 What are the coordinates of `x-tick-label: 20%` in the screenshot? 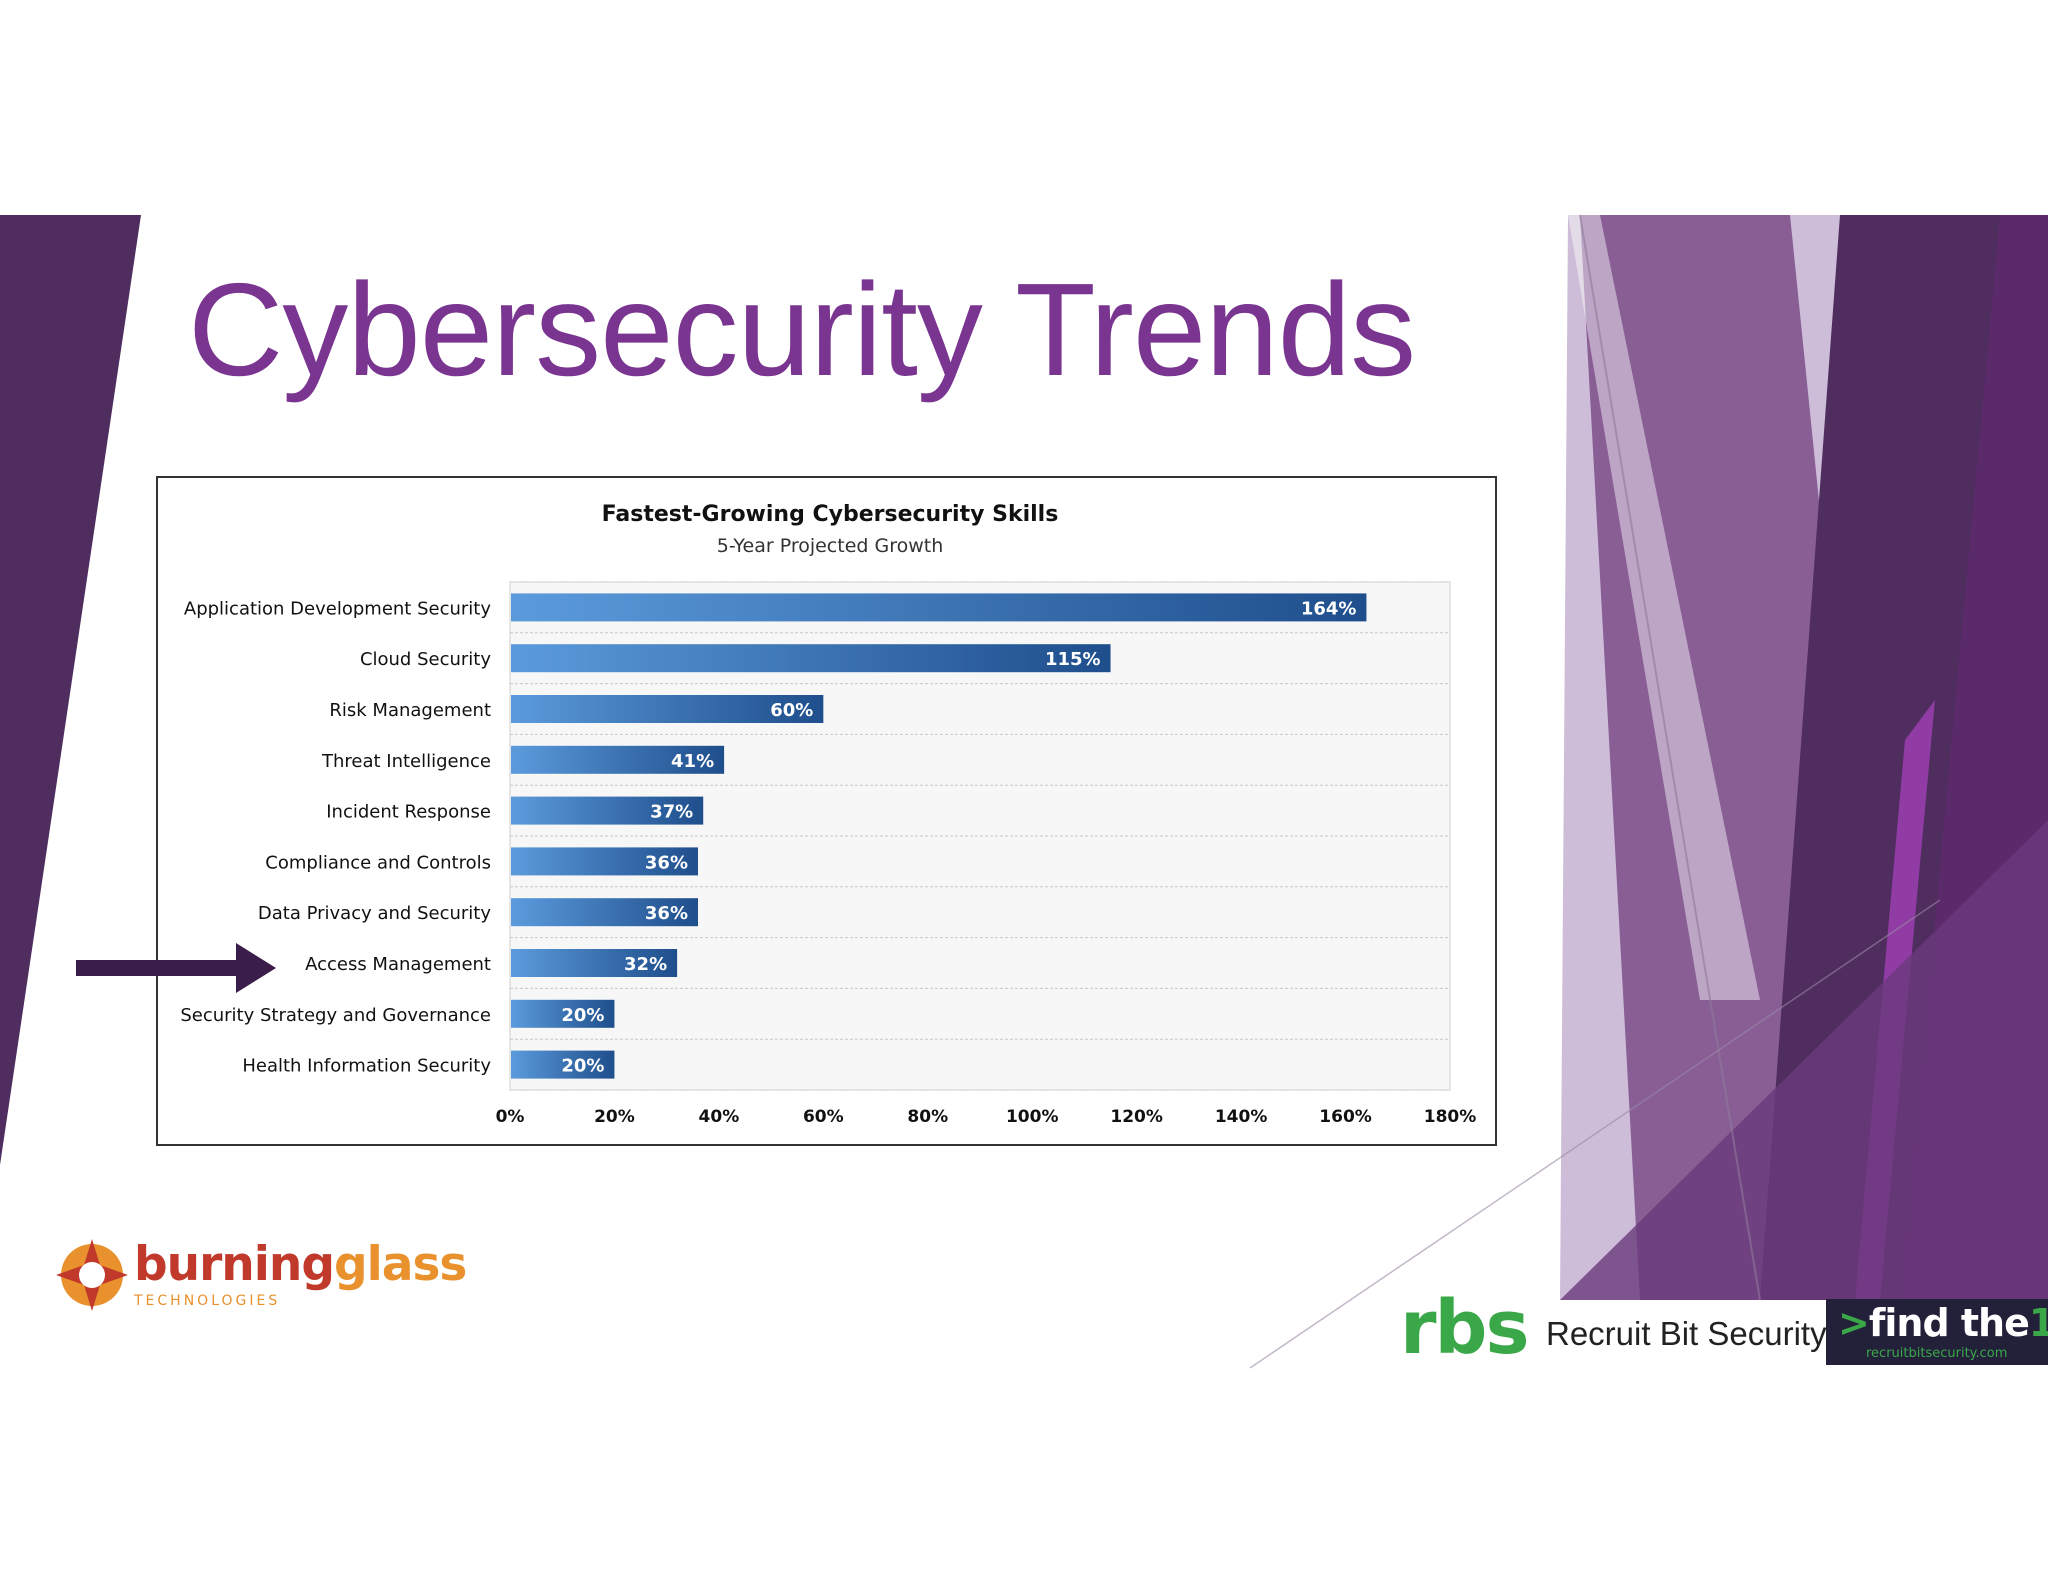 It's located at (614, 1117).